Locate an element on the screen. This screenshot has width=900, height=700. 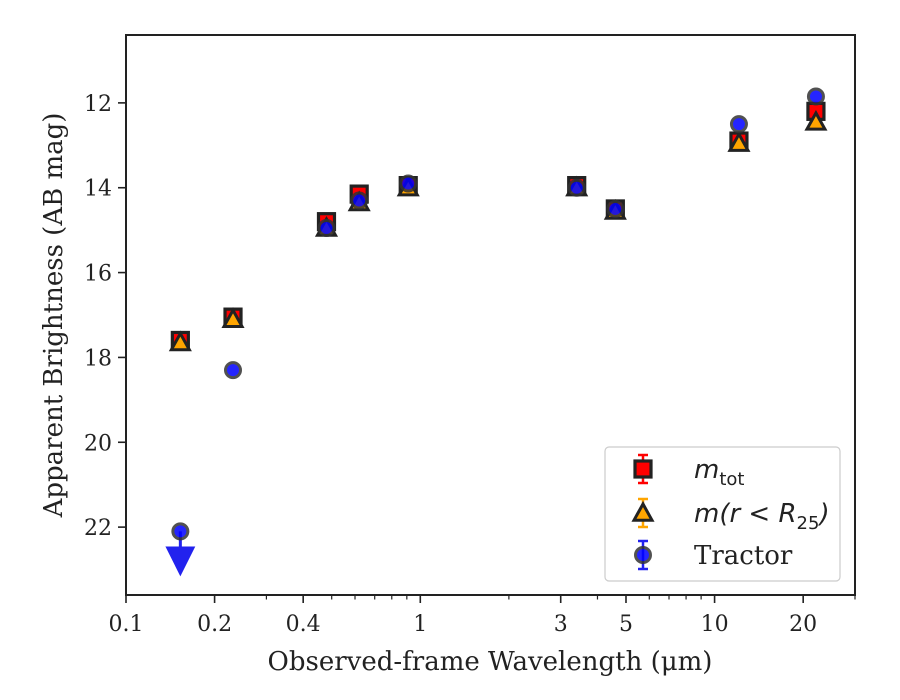
x-axis-title: Observed-frame Wavelength (μm) is located at coordinates (490, 662).